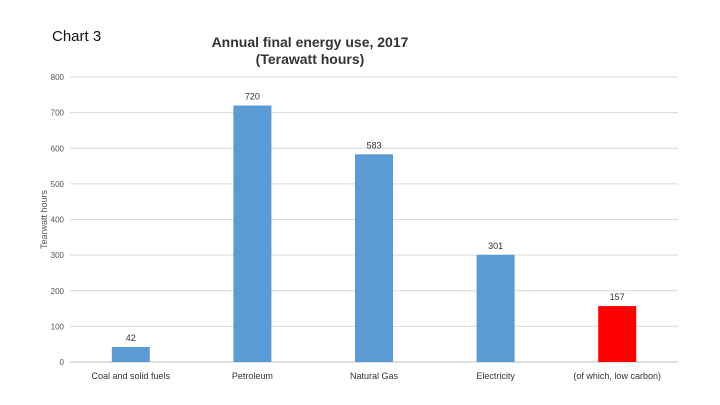  What do you see at coordinates (131, 376) in the screenshot?
I see `category-label: Coal and solid fuels` at bounding box center [131, 376].